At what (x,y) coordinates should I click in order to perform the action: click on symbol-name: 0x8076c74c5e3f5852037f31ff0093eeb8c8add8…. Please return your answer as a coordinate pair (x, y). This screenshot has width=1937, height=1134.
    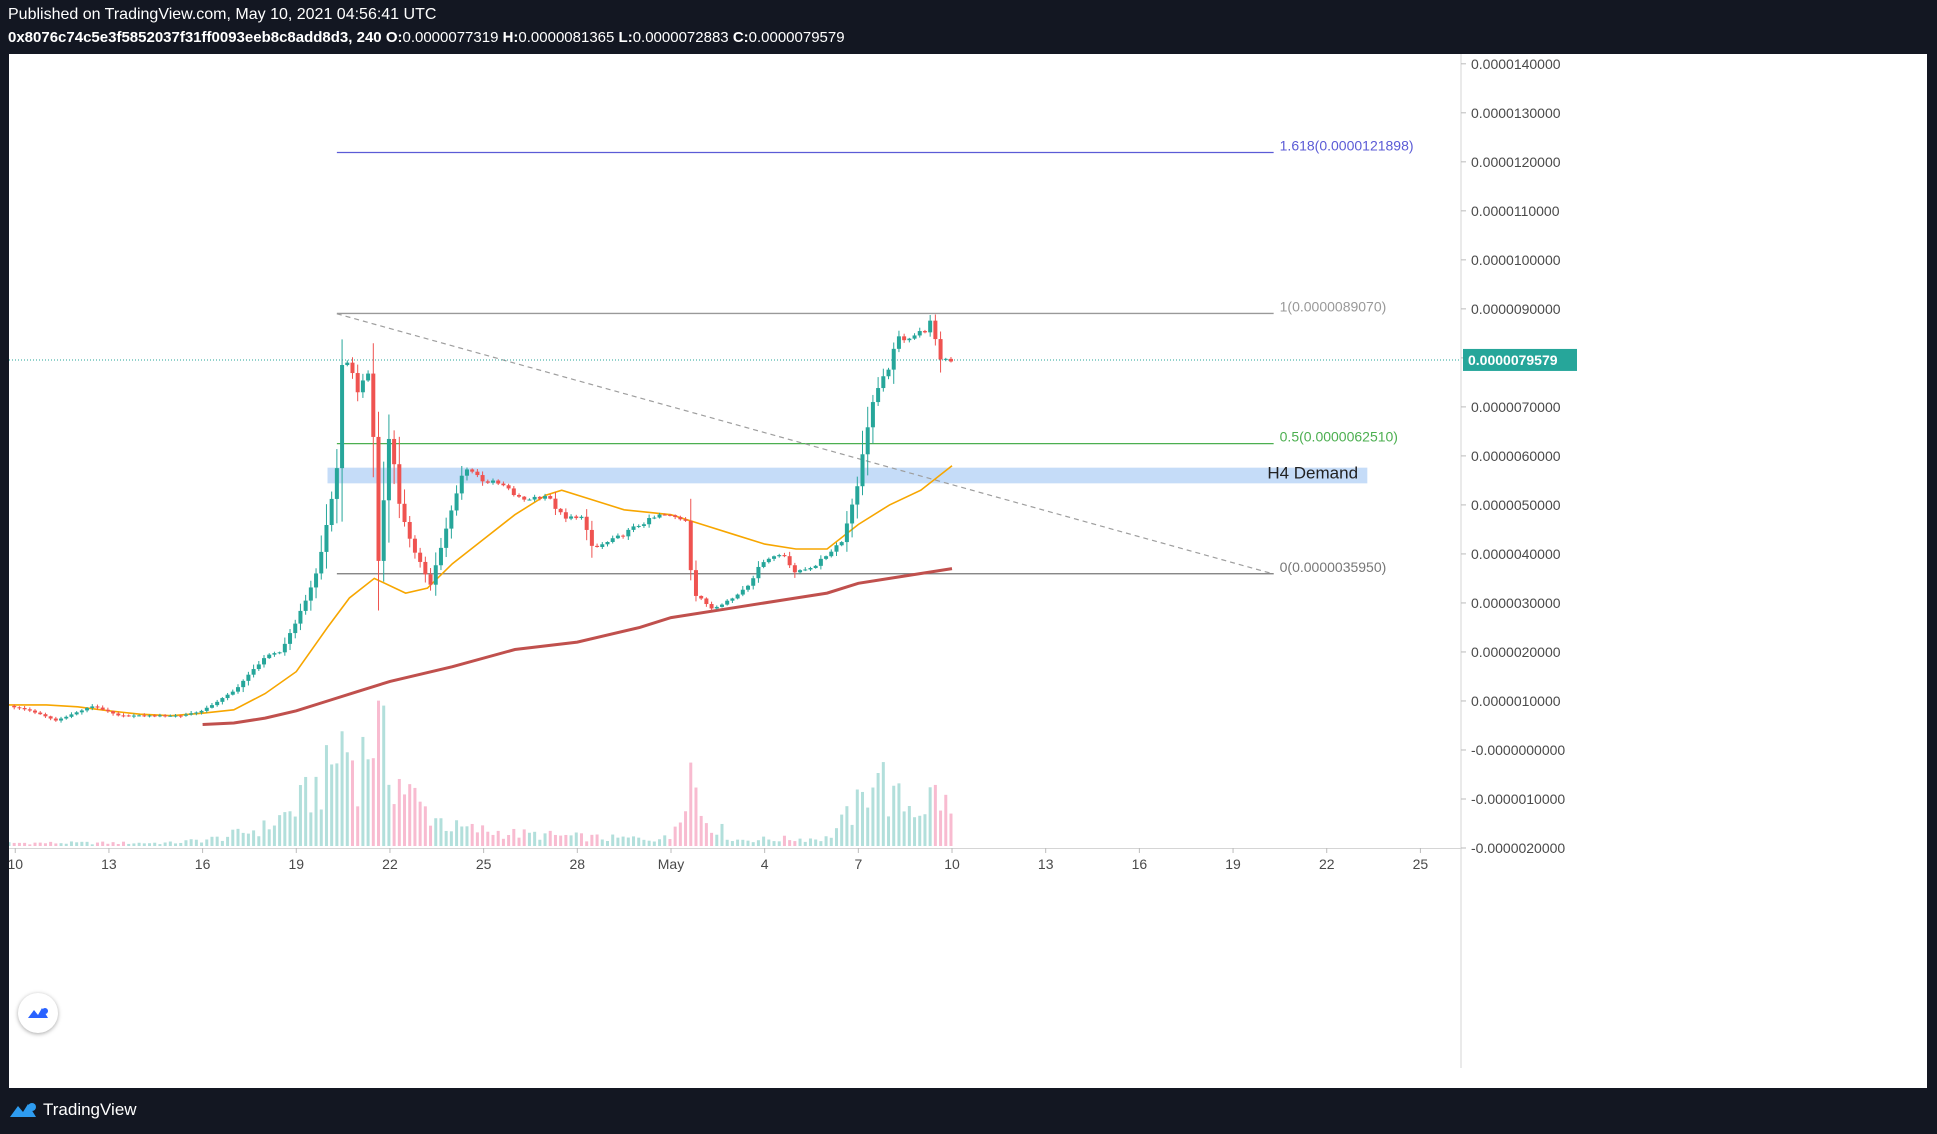
    Looking at the image, I should click on (195, 37).